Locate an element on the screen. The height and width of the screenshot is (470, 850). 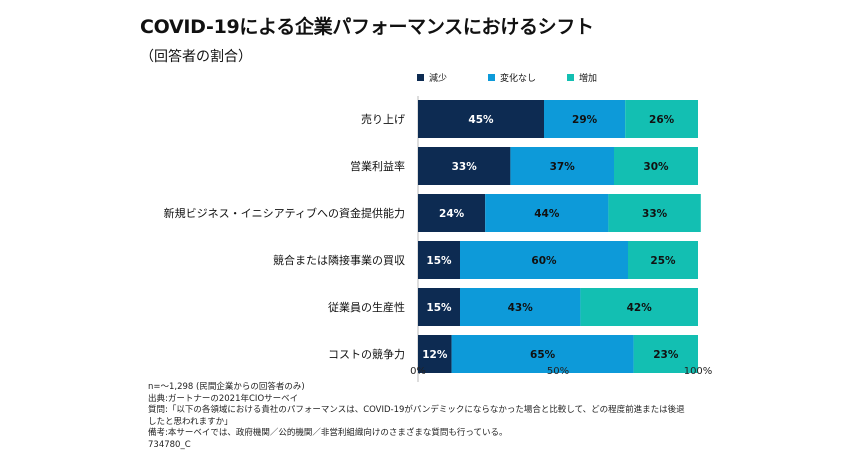
footnote-question-cont: したと思われますか」 is located at coordinates (190, 421).